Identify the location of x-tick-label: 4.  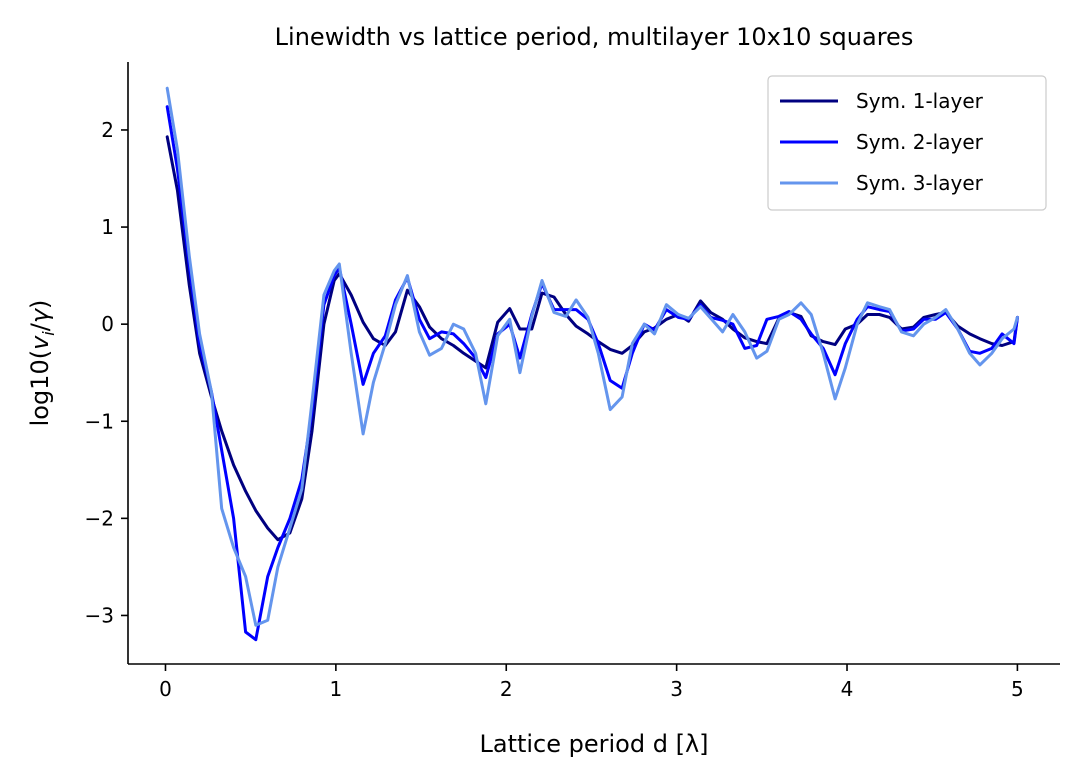
(847, 689).